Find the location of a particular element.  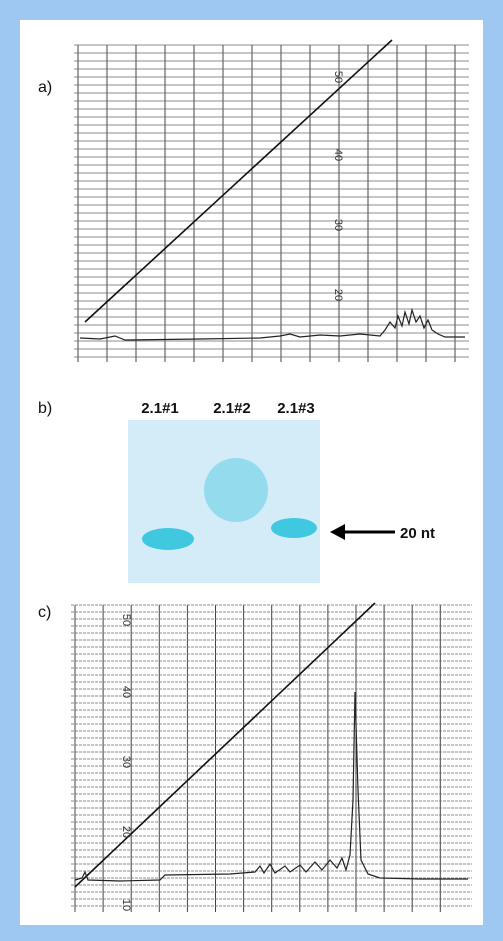

panel-label: c) is located at coordinates (44, 612).